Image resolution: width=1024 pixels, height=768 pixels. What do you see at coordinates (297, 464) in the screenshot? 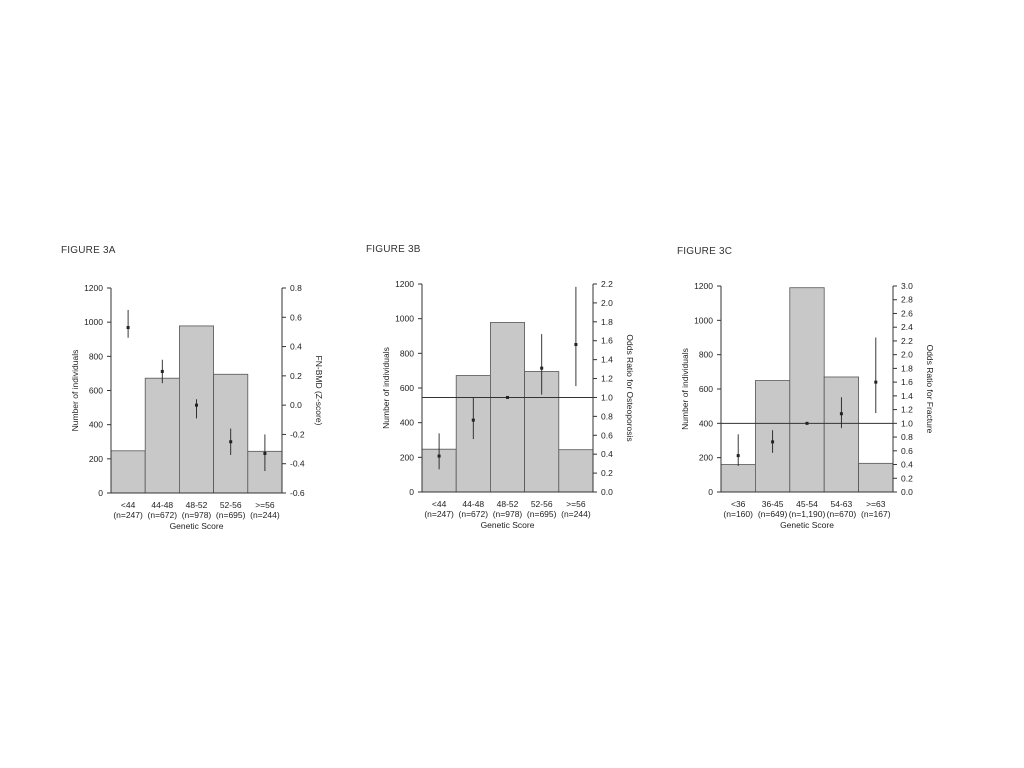
I see `right-axis-tick-label: -0.4` at bounding box center [297, 464].